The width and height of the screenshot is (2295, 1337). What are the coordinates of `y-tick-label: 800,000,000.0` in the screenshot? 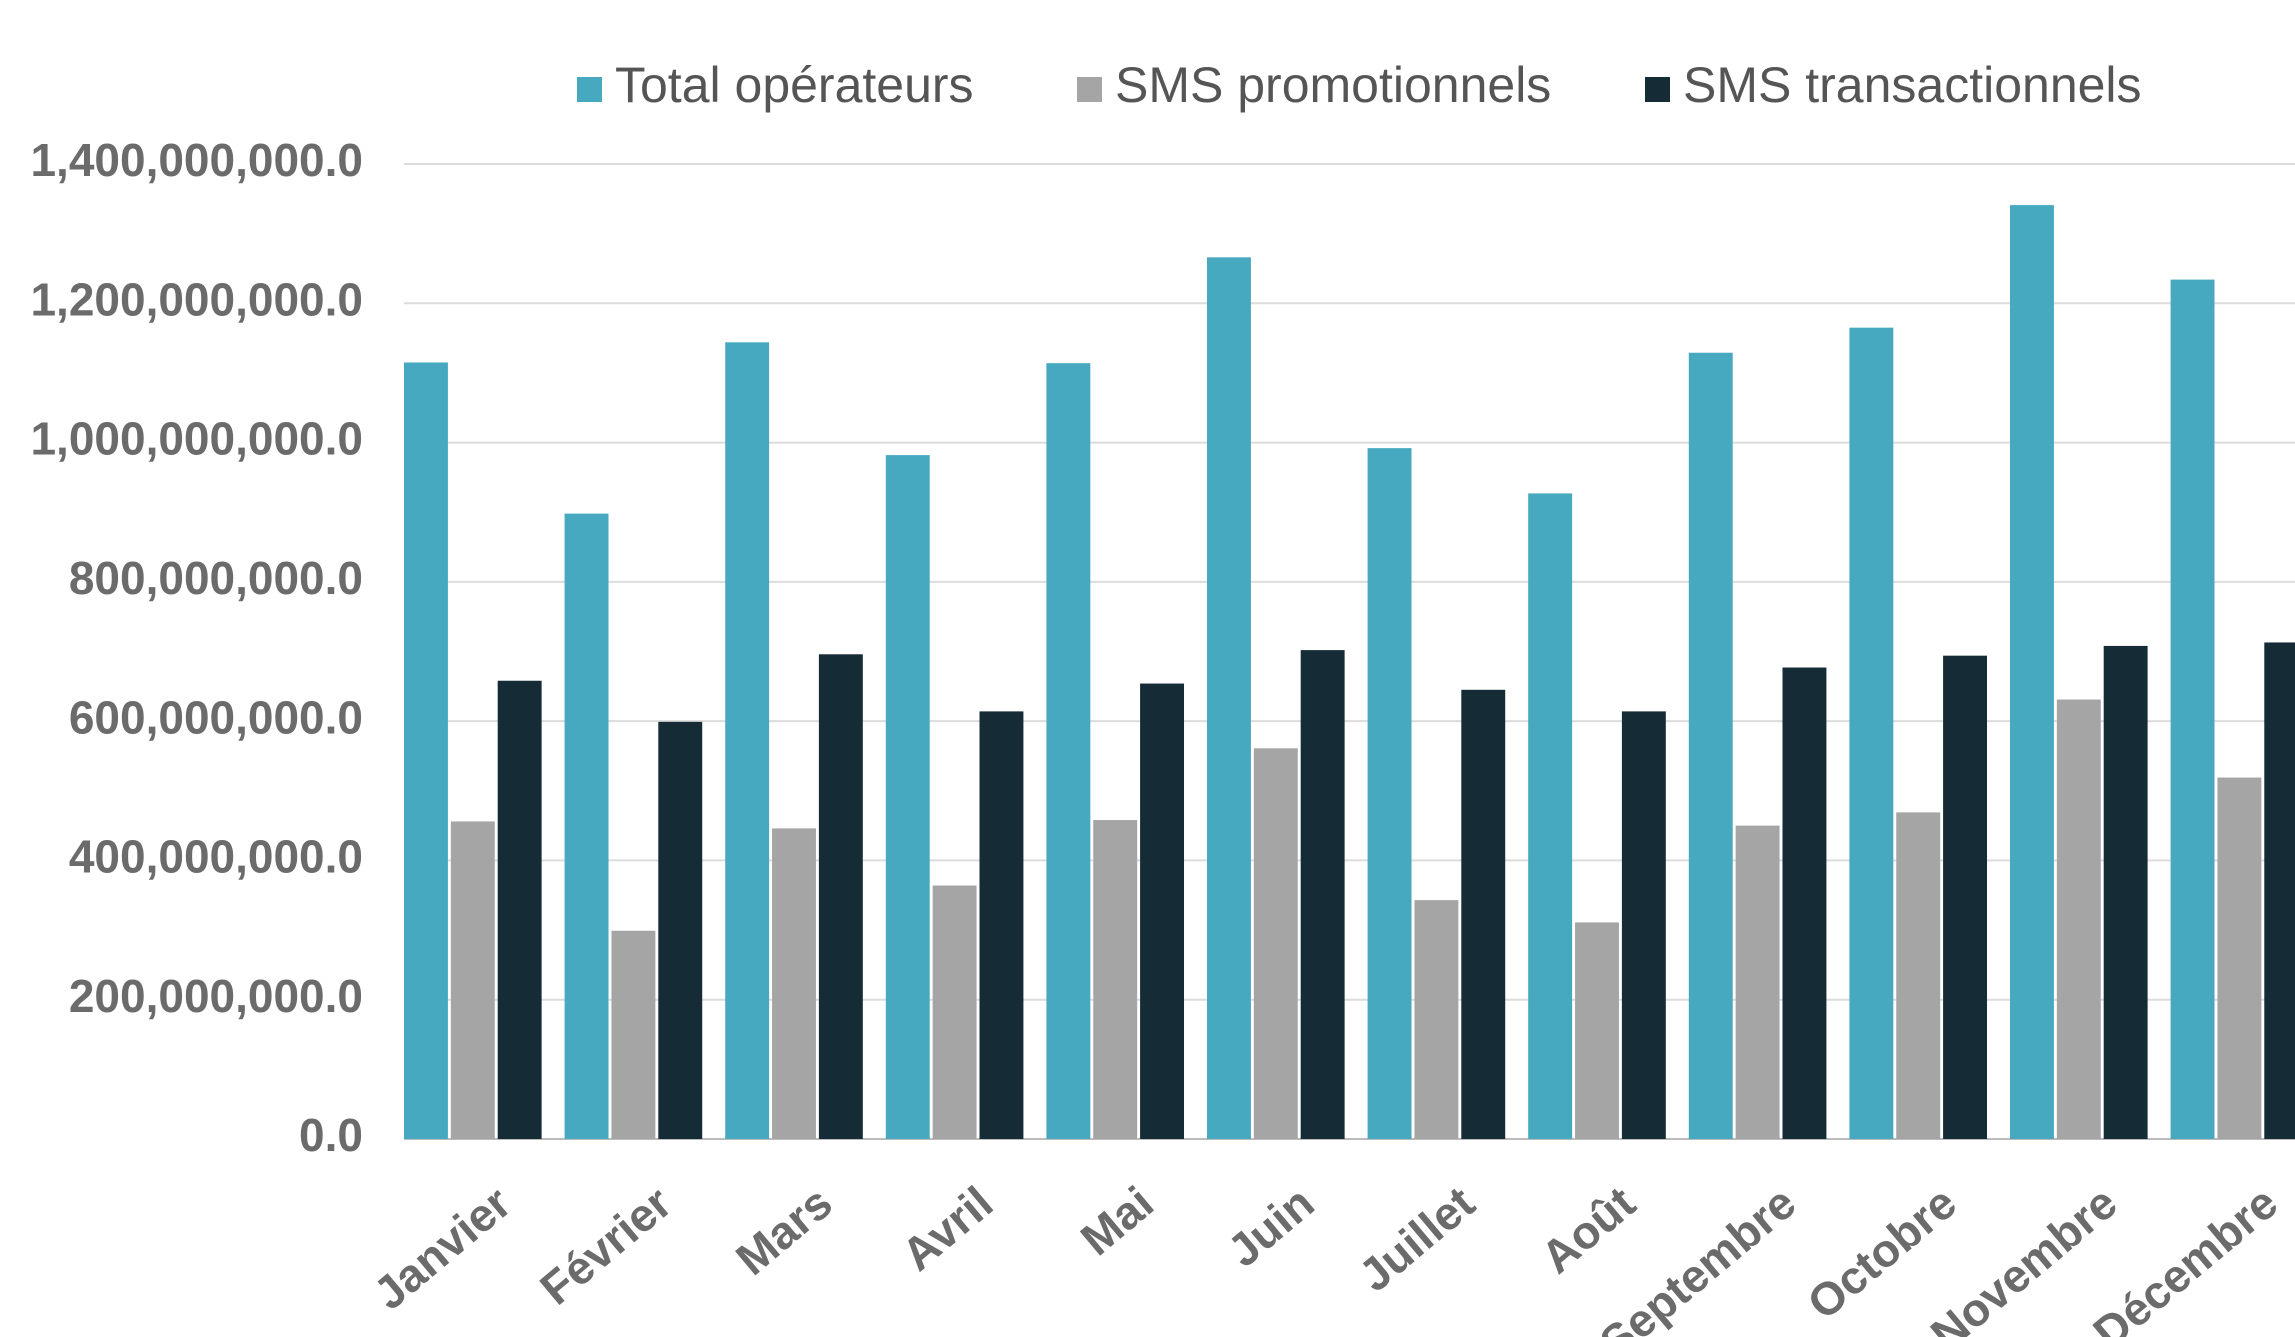 It's located at (216, 578).